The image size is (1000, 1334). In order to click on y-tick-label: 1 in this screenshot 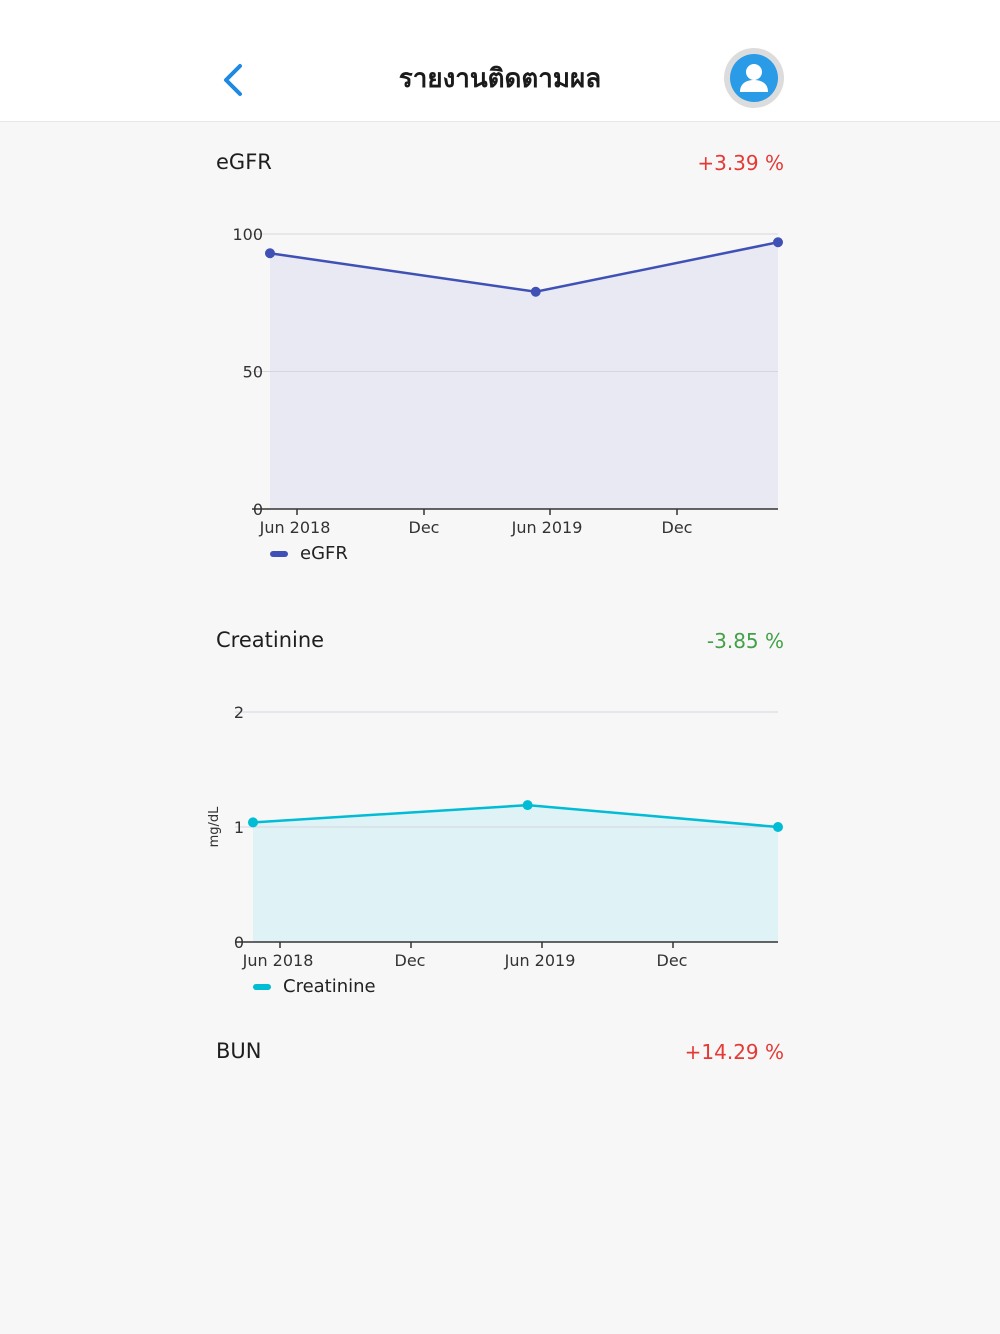, I will do `click(239, 827)`.